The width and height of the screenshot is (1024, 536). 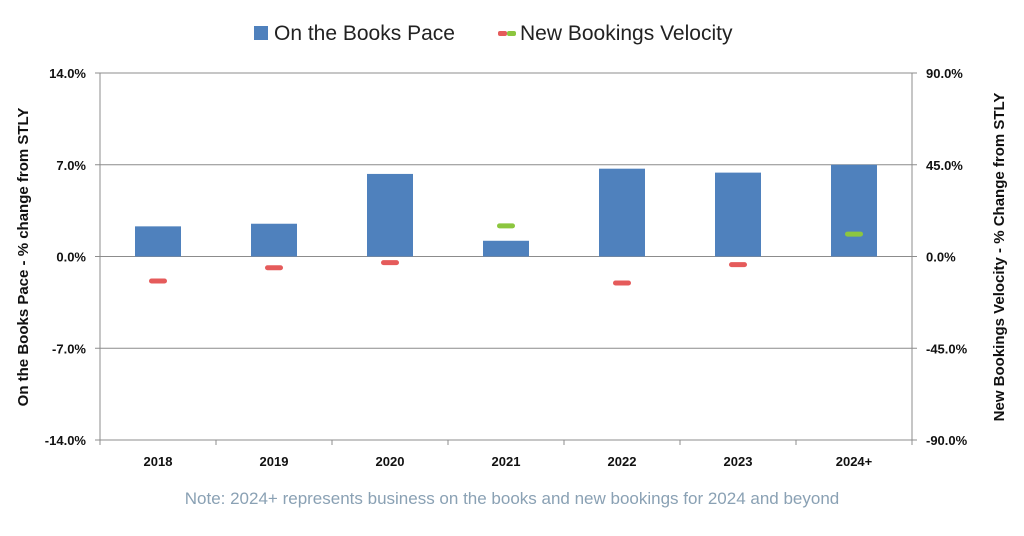 What do you see at coordinates (158, 281) in the screenshot?
I see `velocity-marker-2018` at bounding box center [158, 281].